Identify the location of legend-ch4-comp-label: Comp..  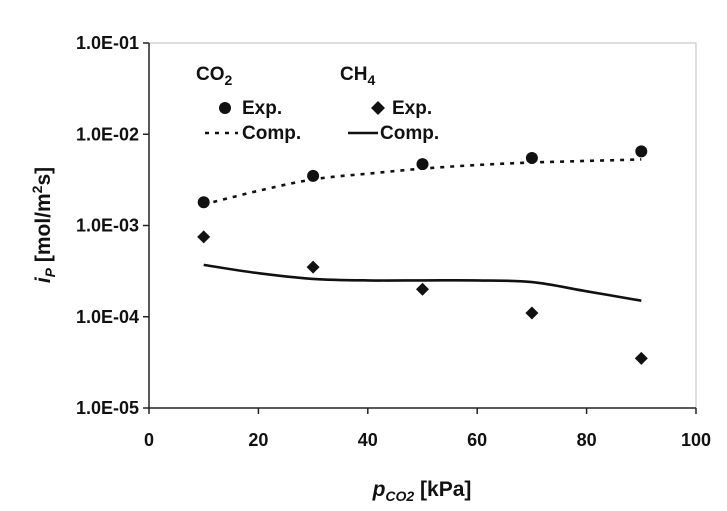
(409, 133).